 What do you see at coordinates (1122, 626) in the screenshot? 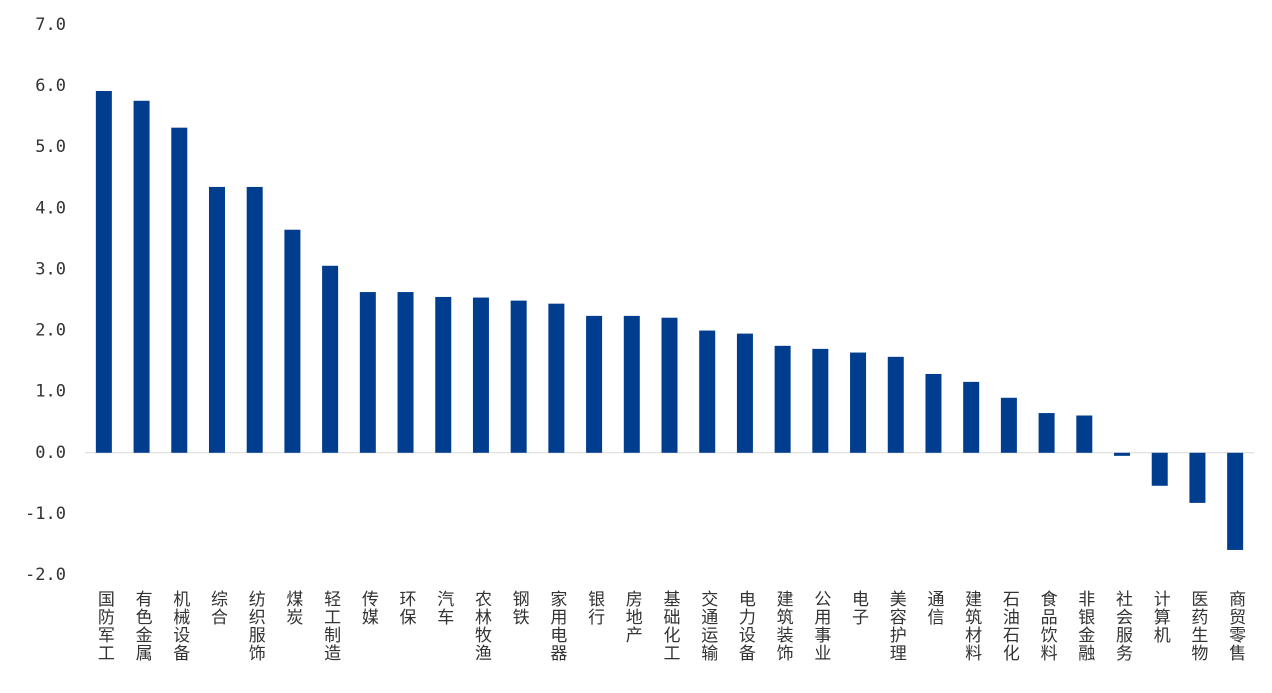
I see `x-tick-label: 社会服务` at bounding box center [1122, 626].